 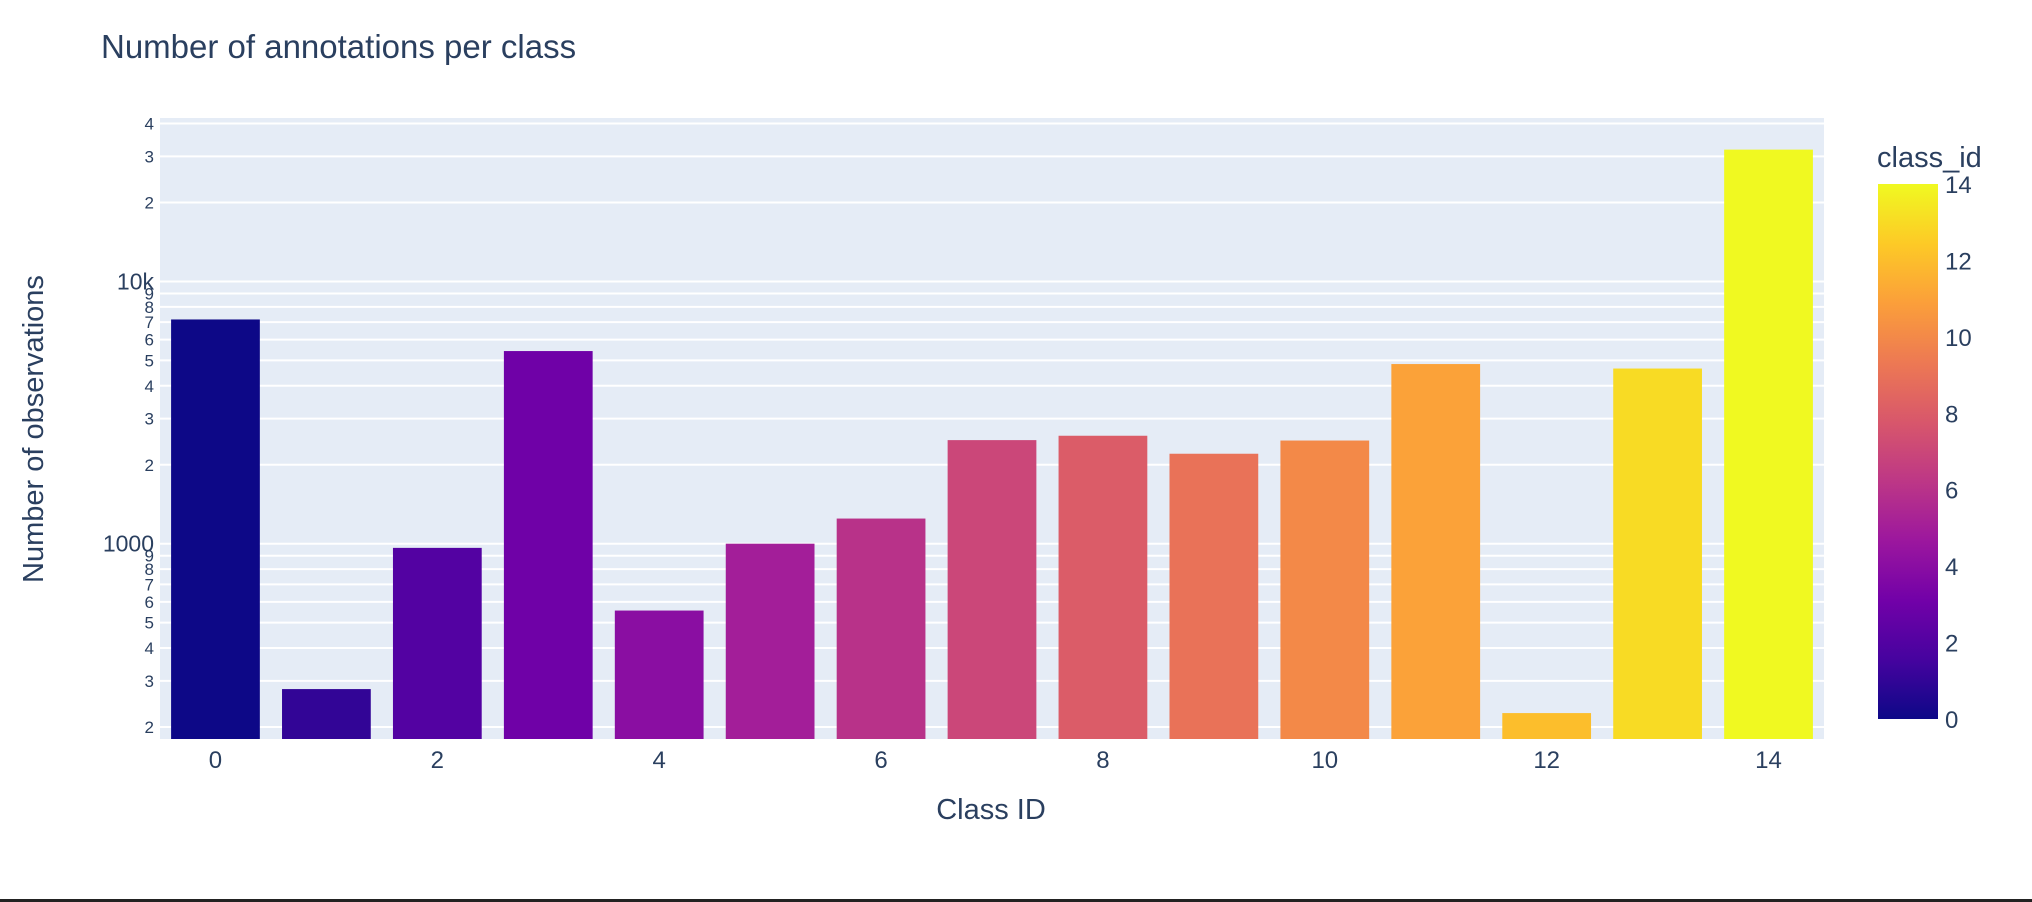 I want to click on colorbar-tick-label: 0, so click(x=1951, y=720).